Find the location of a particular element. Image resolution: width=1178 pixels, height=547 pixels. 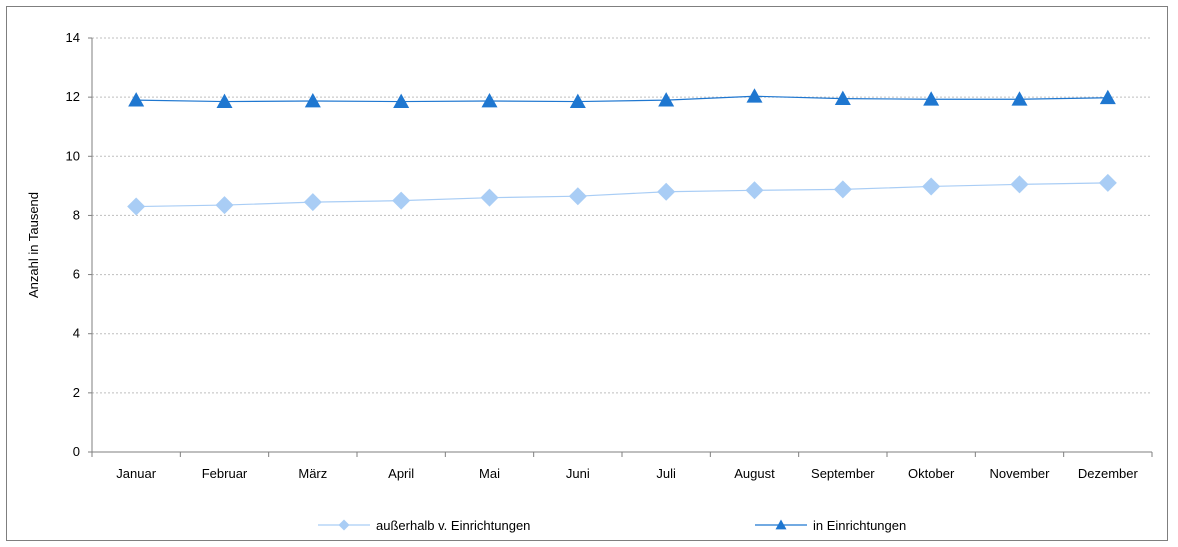

x-tick-label: Juni is located at coordinates (578, 473).